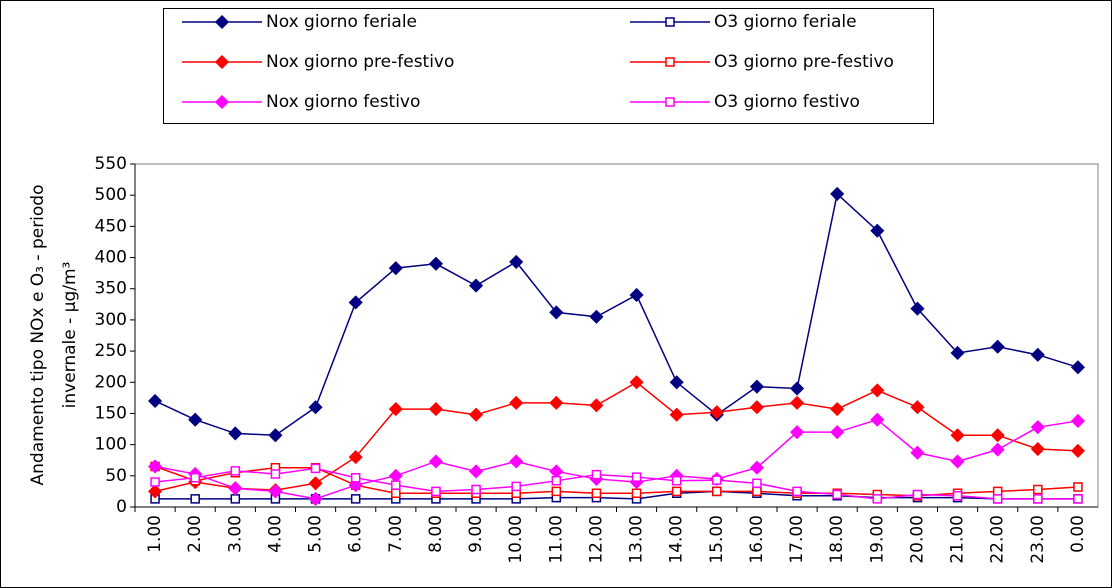  What do you see at coordinates (637, 539) in the screenshot?
I see `x-tick-label: 13.00` at bounding box center [637, 539].